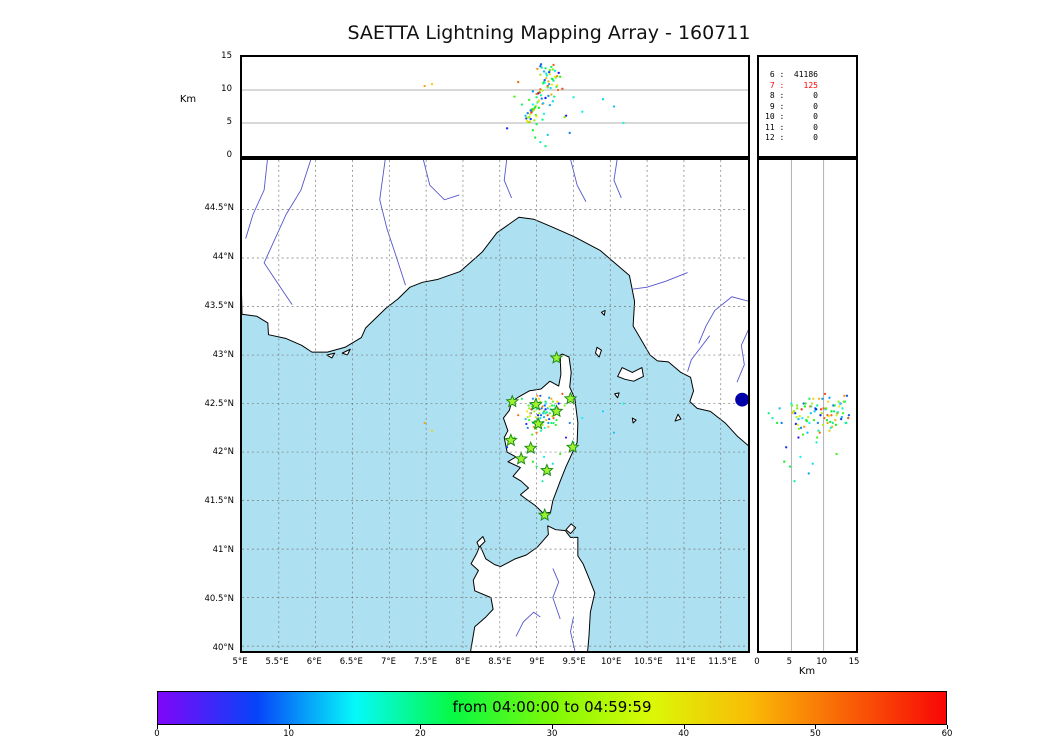 The height and width of the screenshot is (750, 1050). I want to click on lon-tick-label: 9.5°E, so click(574, 662).